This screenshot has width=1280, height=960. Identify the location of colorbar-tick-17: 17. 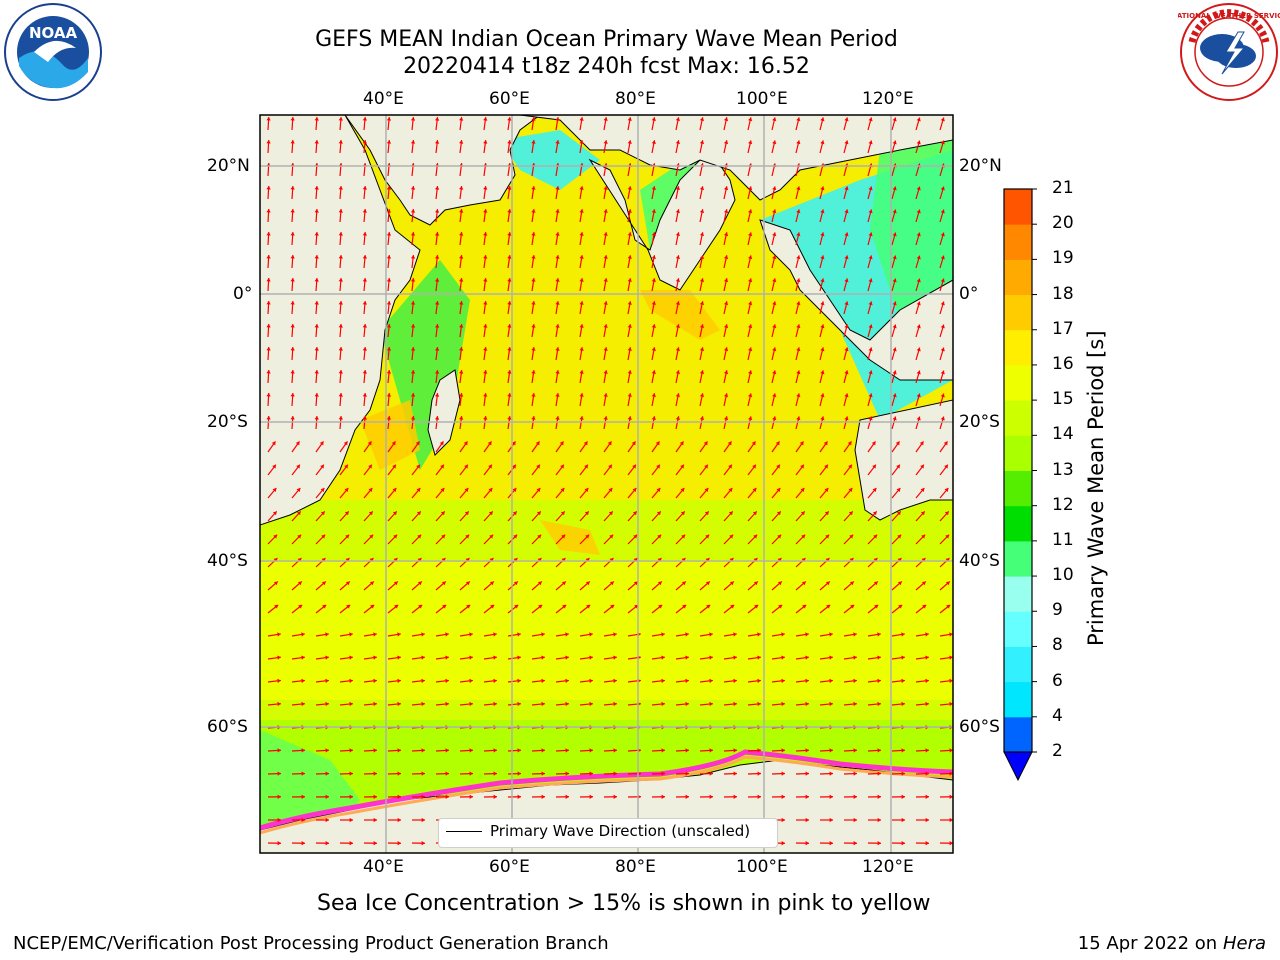
(1063, 328).